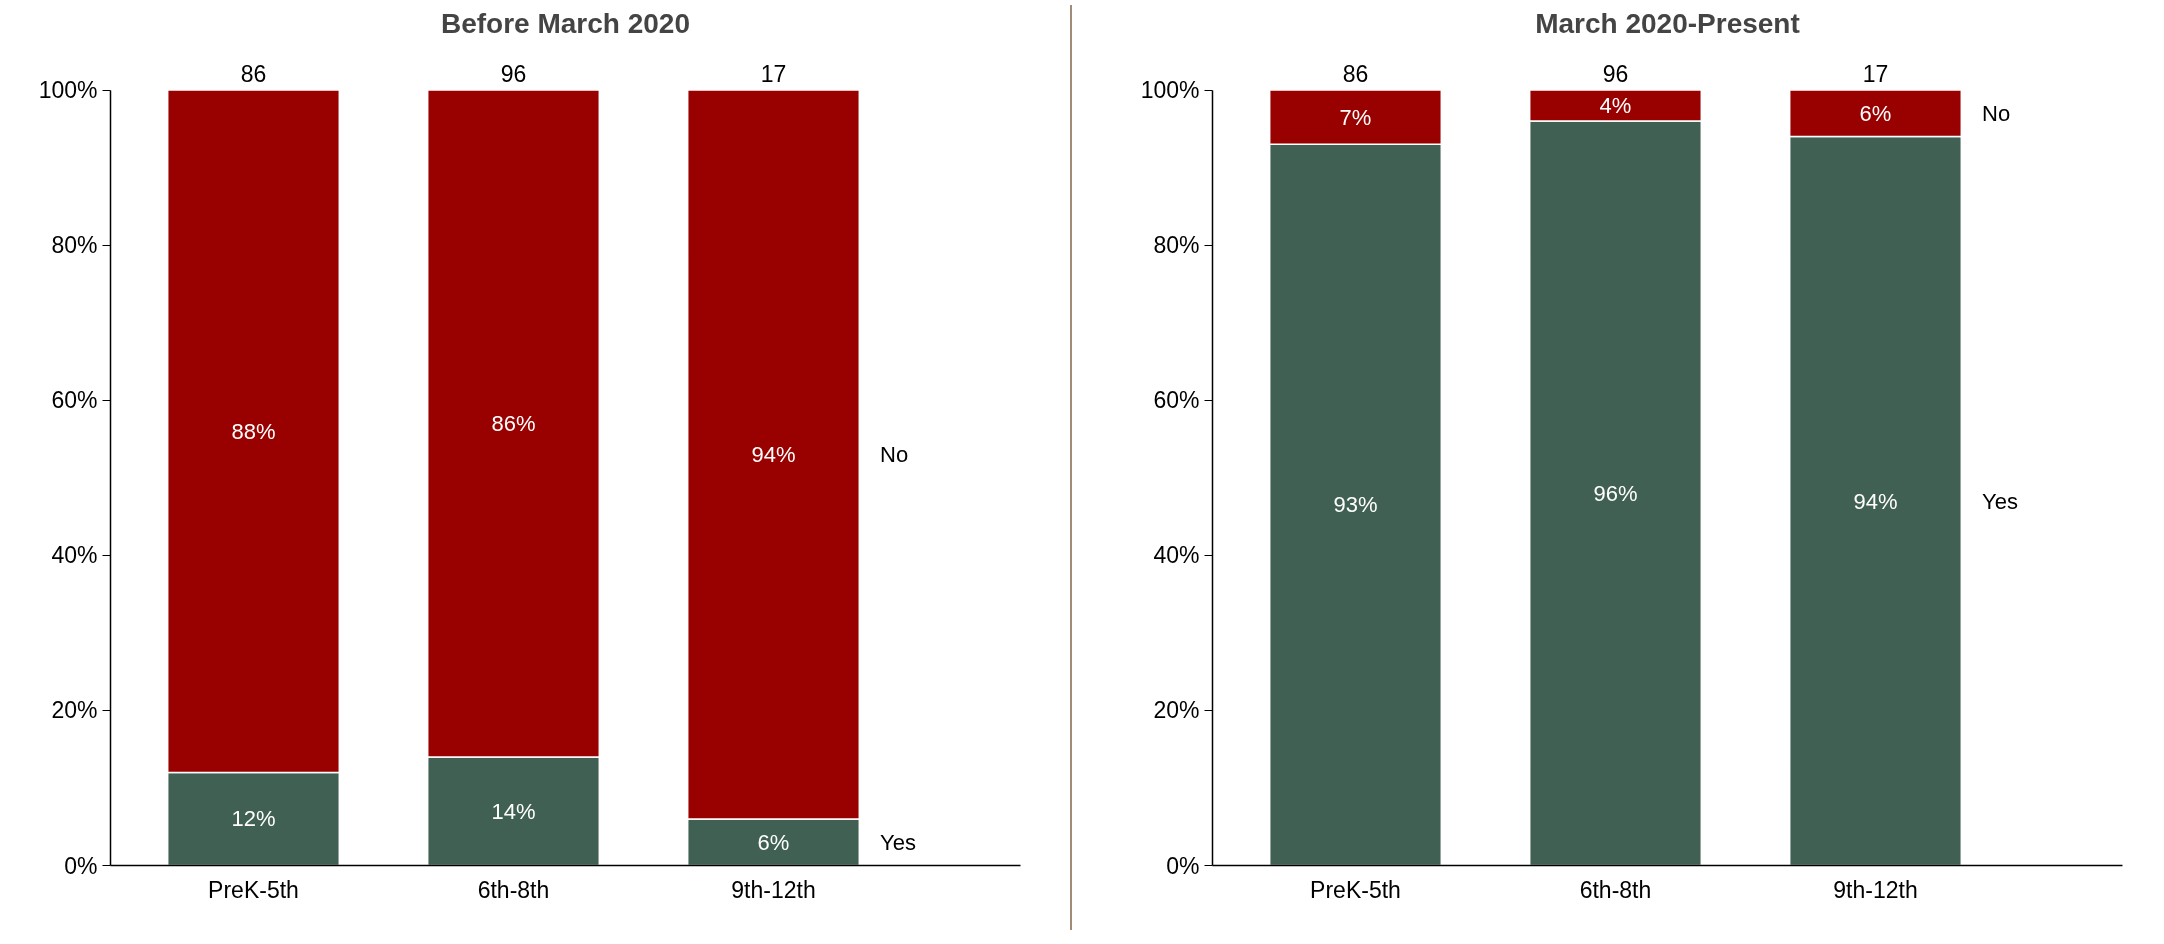  I want to click on data-label: 12%, so click(253, 819).